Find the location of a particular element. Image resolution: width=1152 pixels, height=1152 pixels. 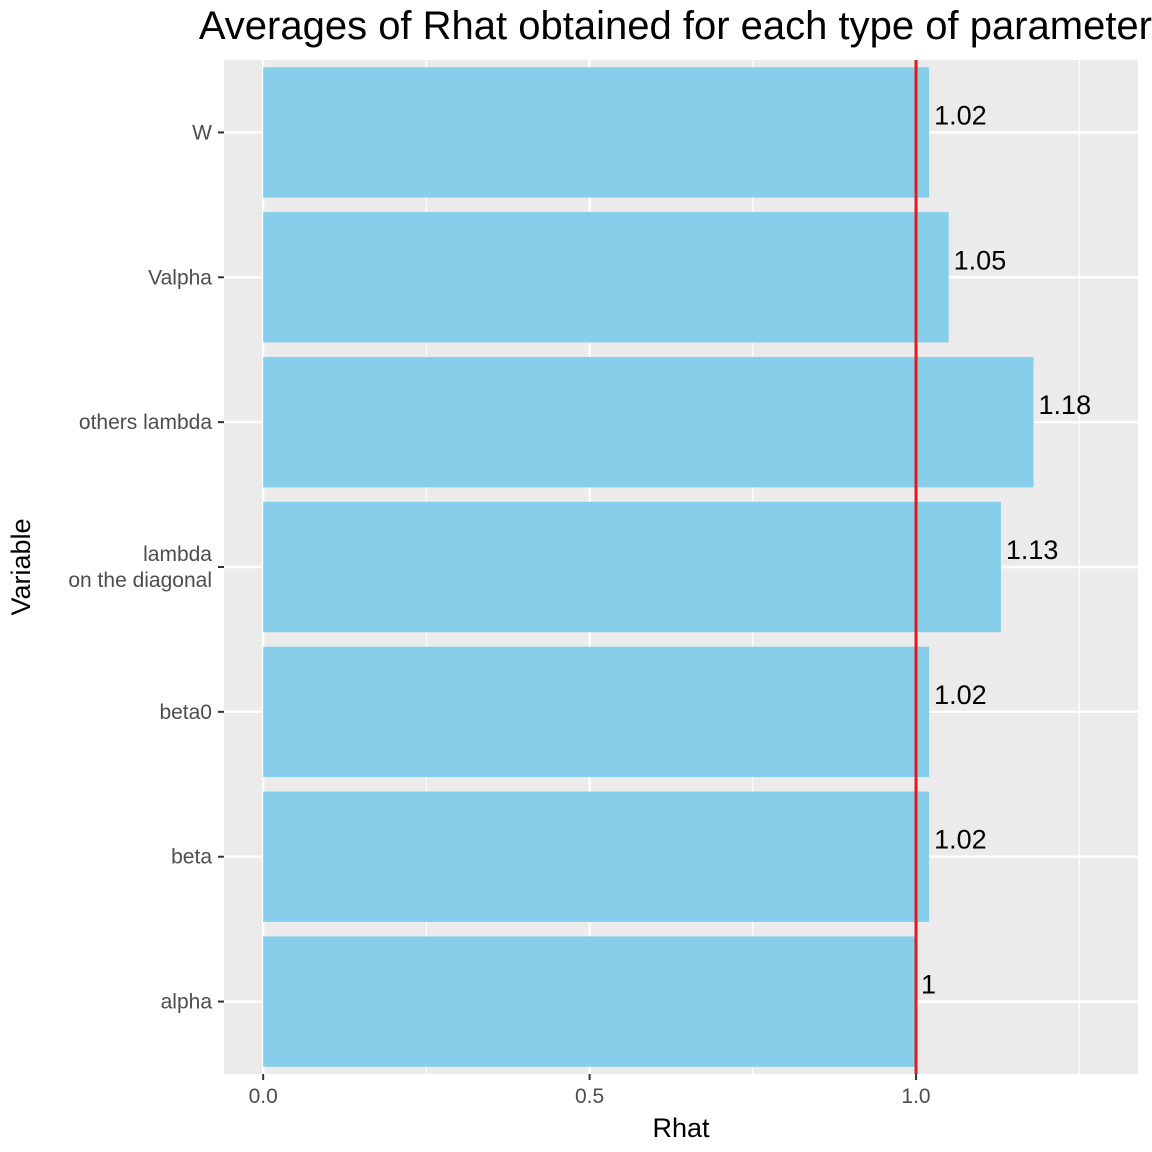

x-axis-title: Rhat is located at coordinates (681, 1128).